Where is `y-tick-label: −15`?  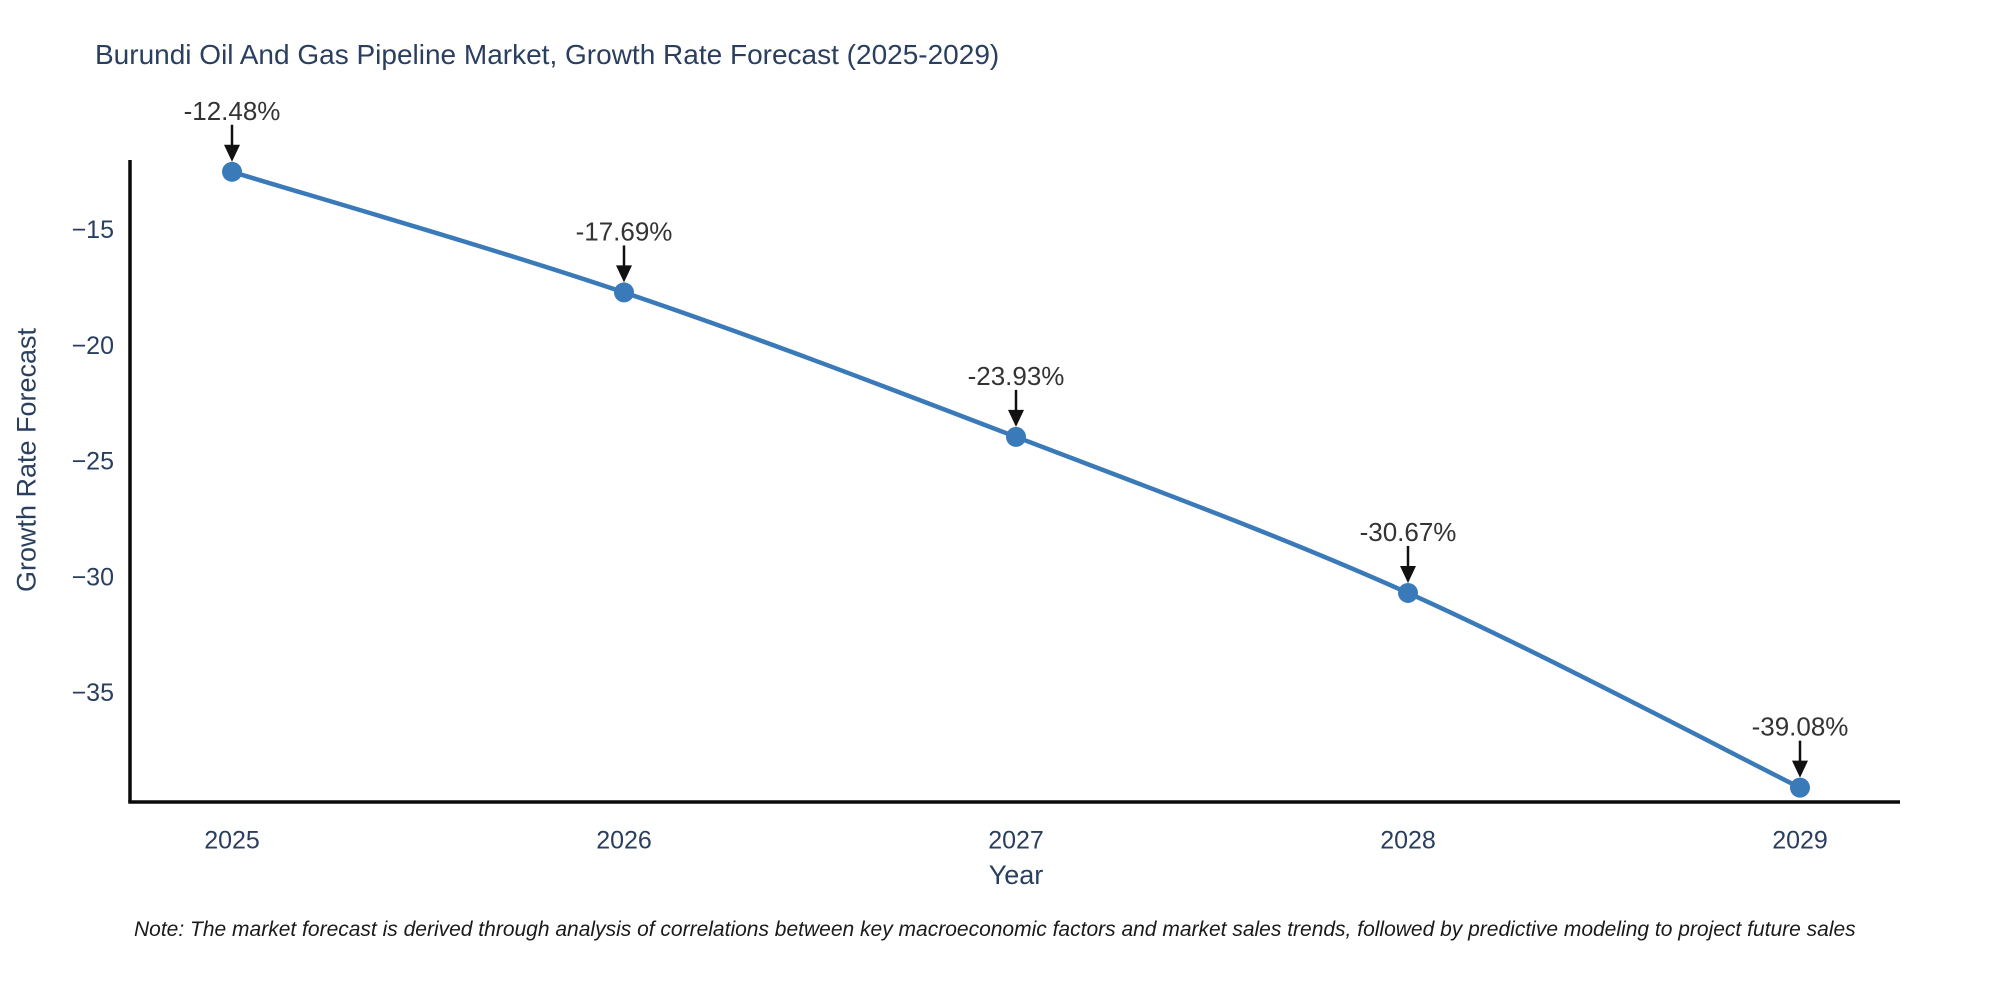
y-tick-label: −15 is located at coordinates (93, 230).